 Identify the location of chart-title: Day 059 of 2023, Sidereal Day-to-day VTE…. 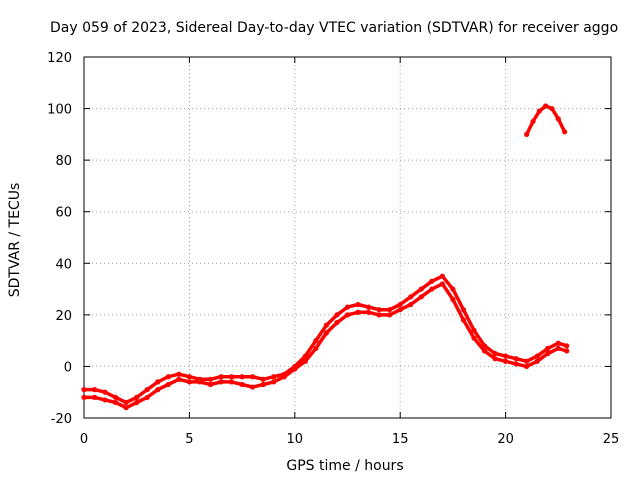
(334, 28).